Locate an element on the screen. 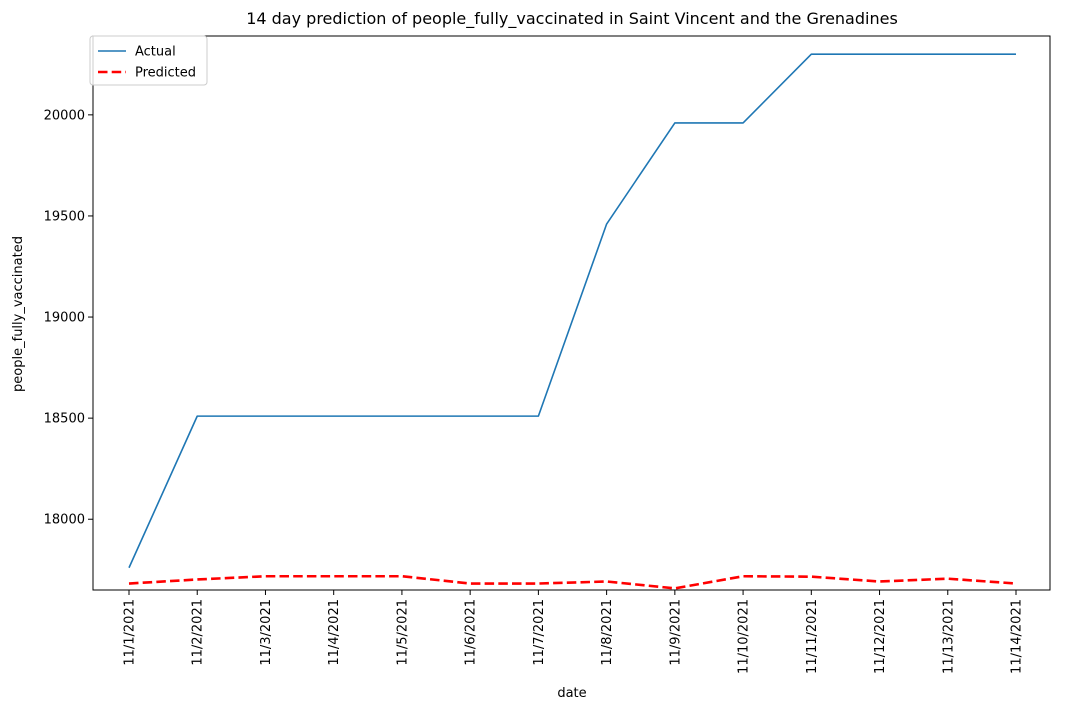 The image size is (1070, 709). x-tick-label: 11/1/2021 is located at coordinates (130, 632).